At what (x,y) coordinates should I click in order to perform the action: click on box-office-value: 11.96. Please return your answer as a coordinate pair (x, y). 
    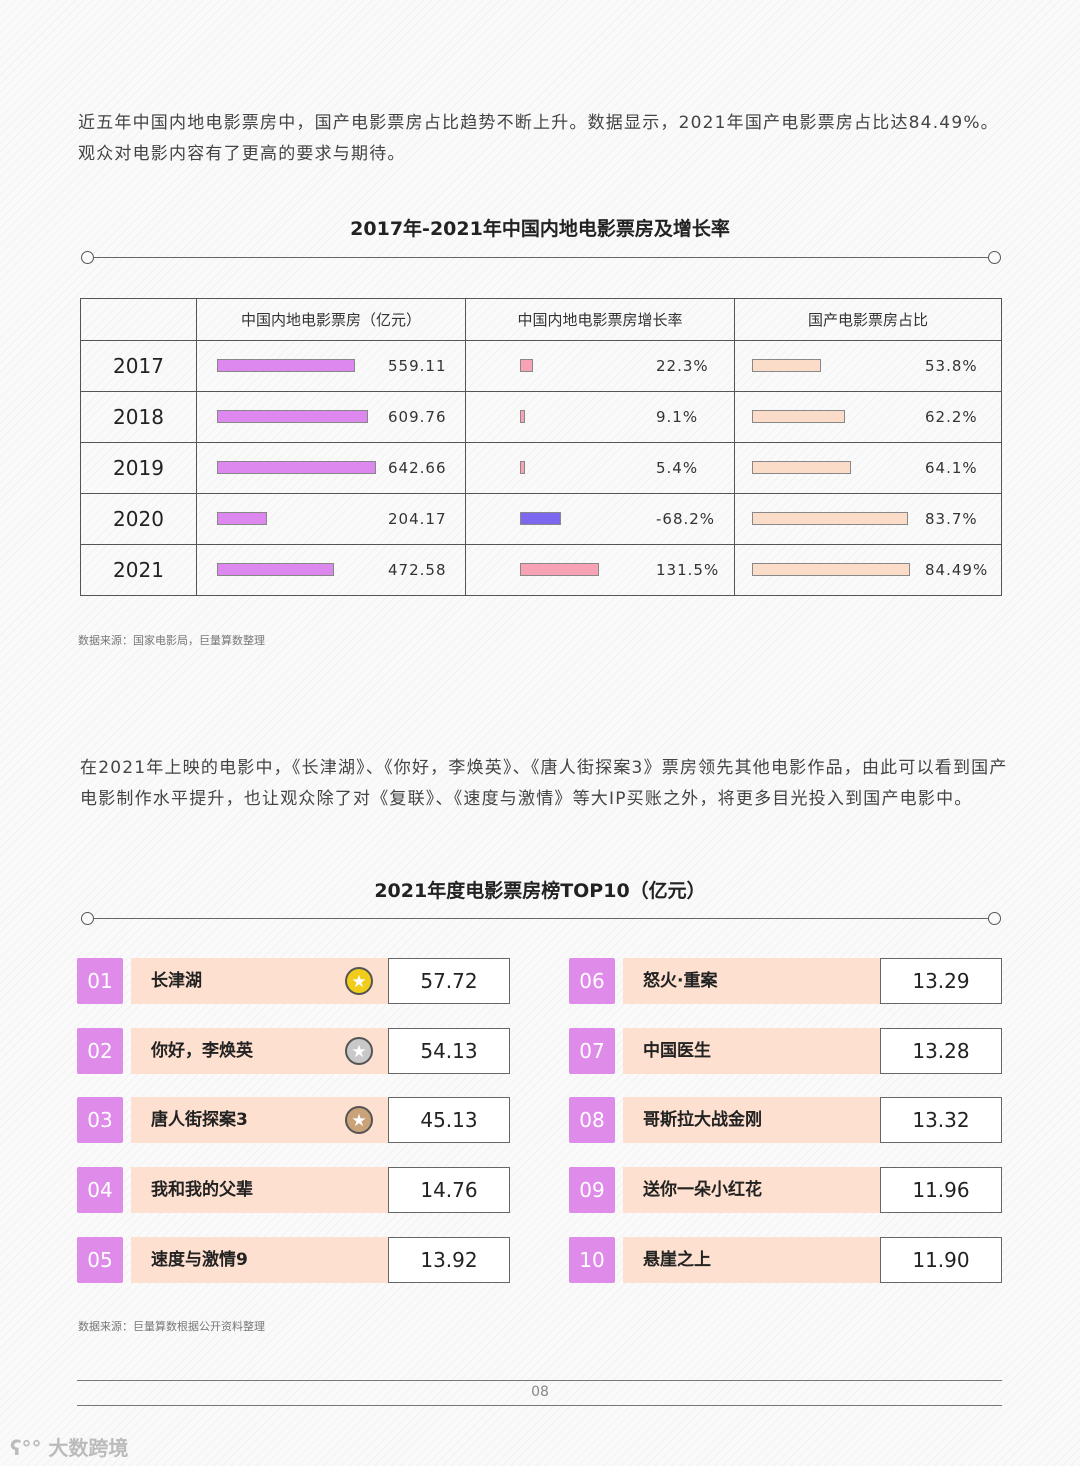
    Looking at the image, I should click on (941, 1190).